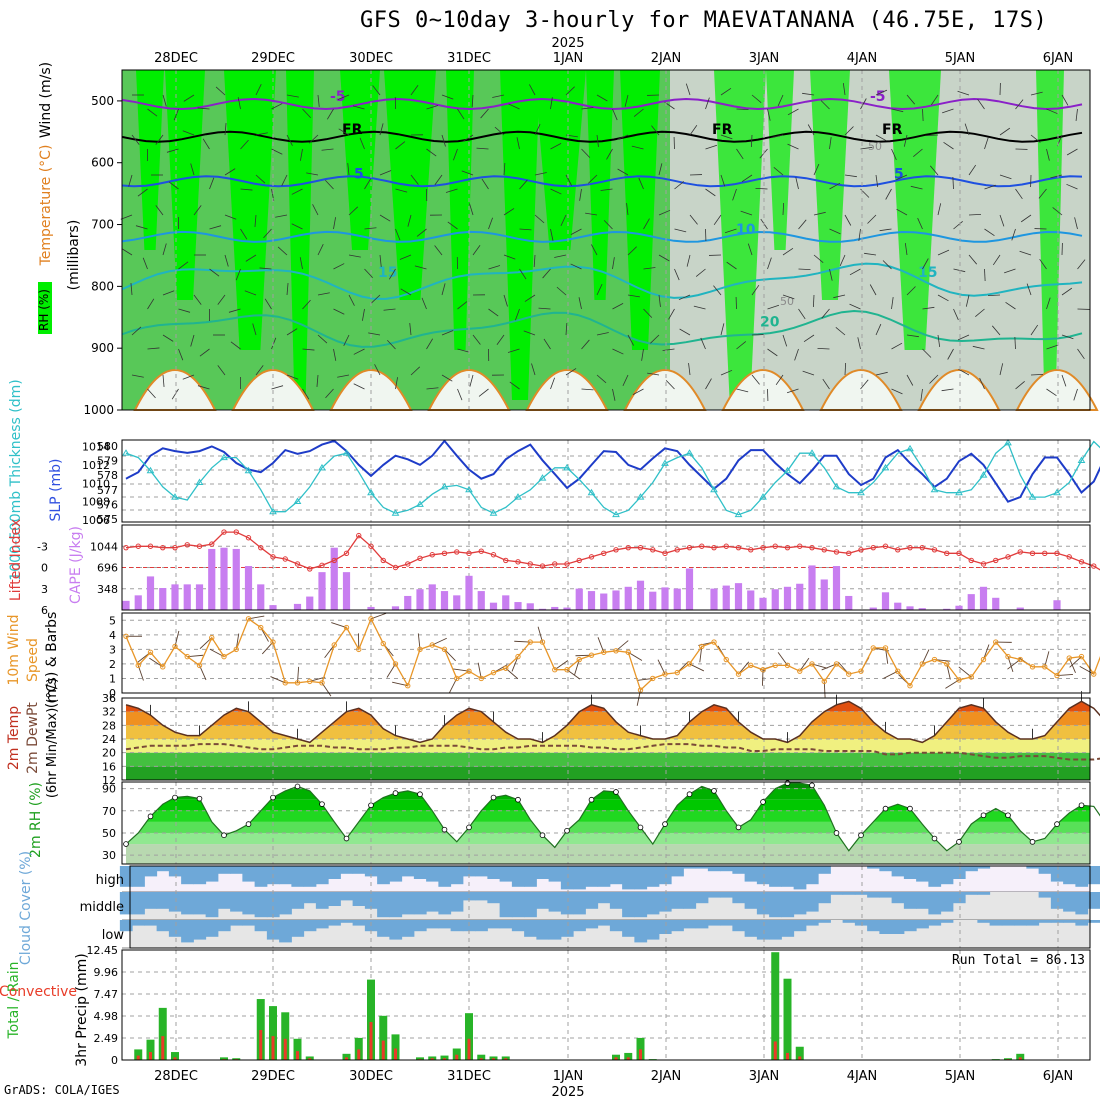 The height and width of the screenshot is (1100, 1100). I want to click on thickness-tick-label: 578, so click(107, 475).